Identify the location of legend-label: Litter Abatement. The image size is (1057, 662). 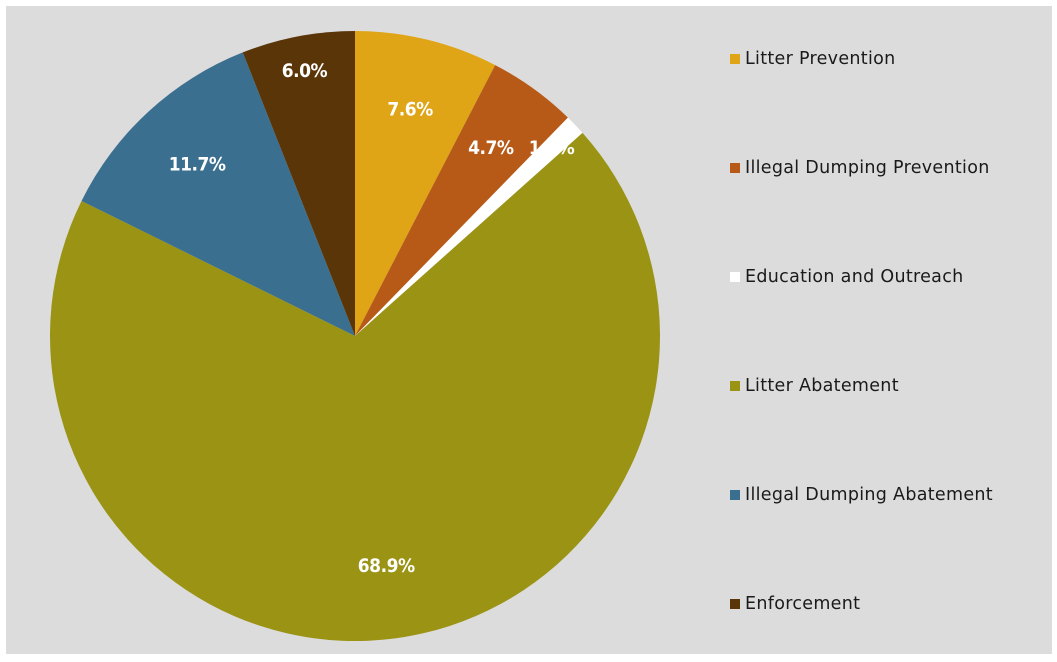
(822, 386).